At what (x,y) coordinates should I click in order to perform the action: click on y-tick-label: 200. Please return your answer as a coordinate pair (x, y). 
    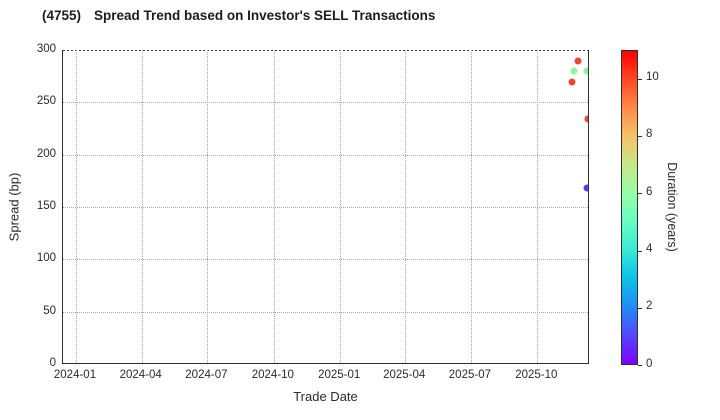
    Looking at the image, I should click on (46, 153).